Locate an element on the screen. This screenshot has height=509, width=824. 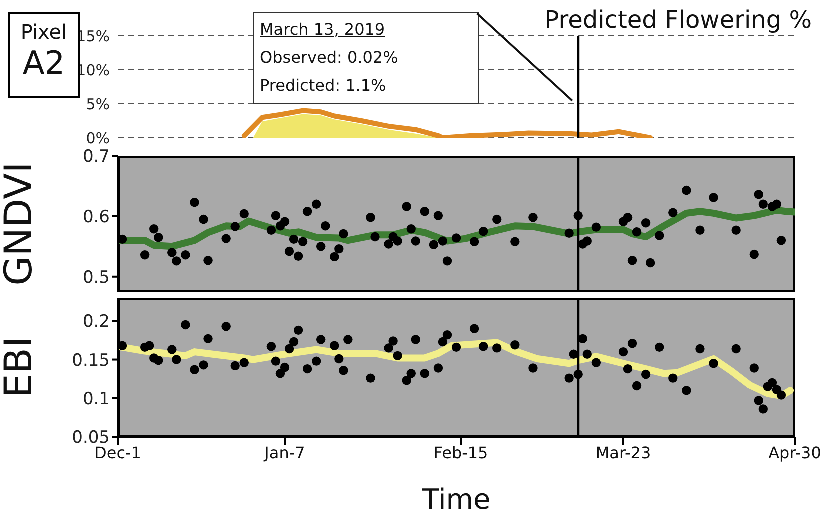
annotation: March 13, 2019 is located at coordinates (323, 30).